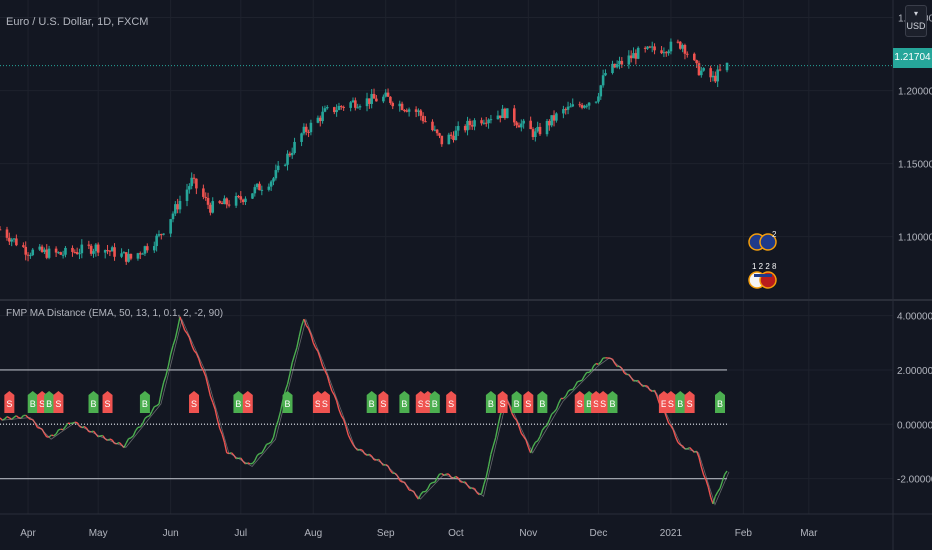 This screenshot has height=550, width=932. What do you see at coordinates (914, 371) in the screenshot?
I see `osc-tick-label: 2.00000` at bounding box center [914, 371].